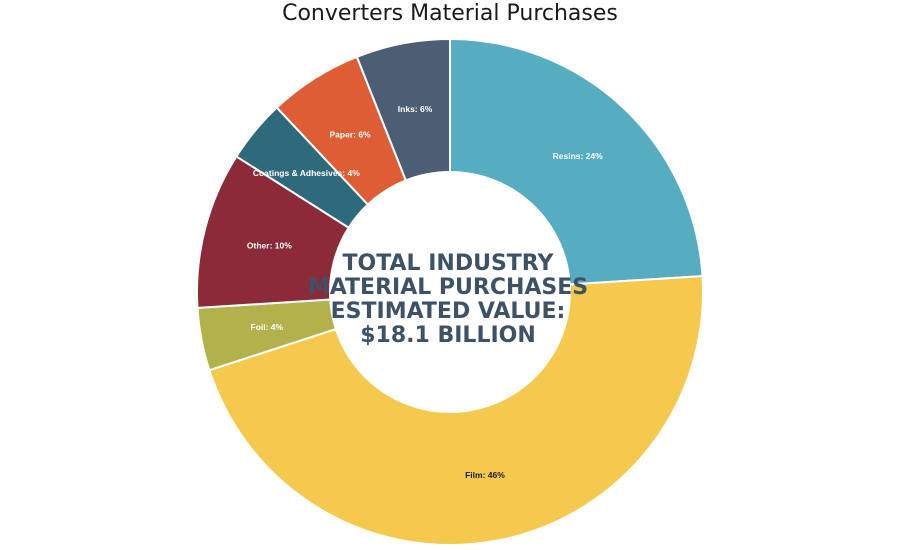 Image resolution: width=900 pixels, height=550 pixels. I want to click on center-text-line-4: $18.1 BILLION, so click(448, 335).